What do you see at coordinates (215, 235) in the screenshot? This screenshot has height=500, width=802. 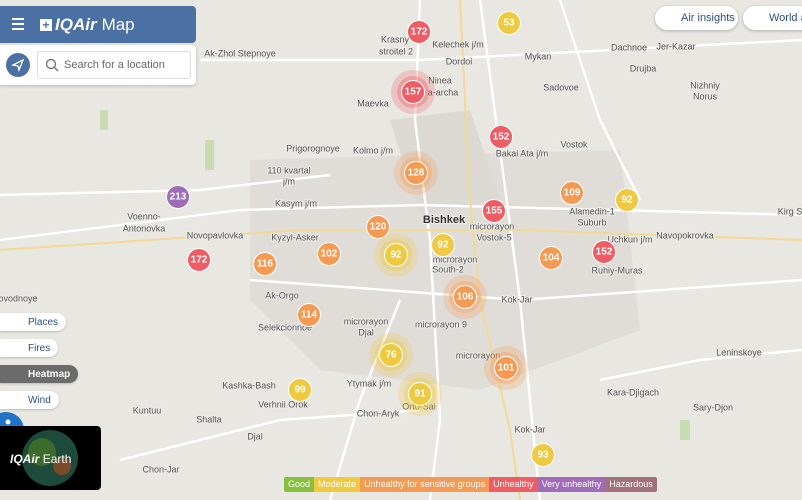 I see `place-label: Novopavlovka` at bounding box center [215, 235].